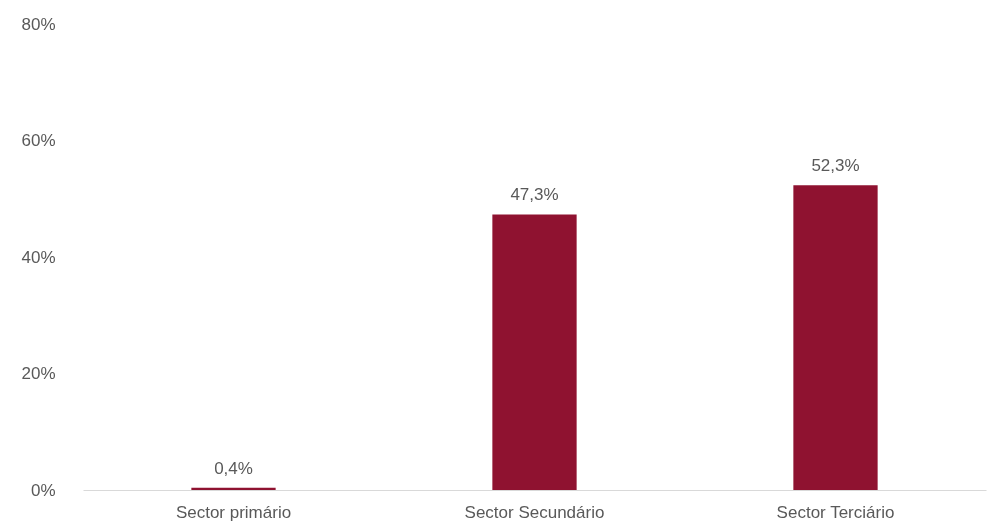 The width and height of the screenshot is (1001, 525). Describe the element at coordinates (38, 140) in the screenshot. I see `y-tick-label: 60%` at that location.